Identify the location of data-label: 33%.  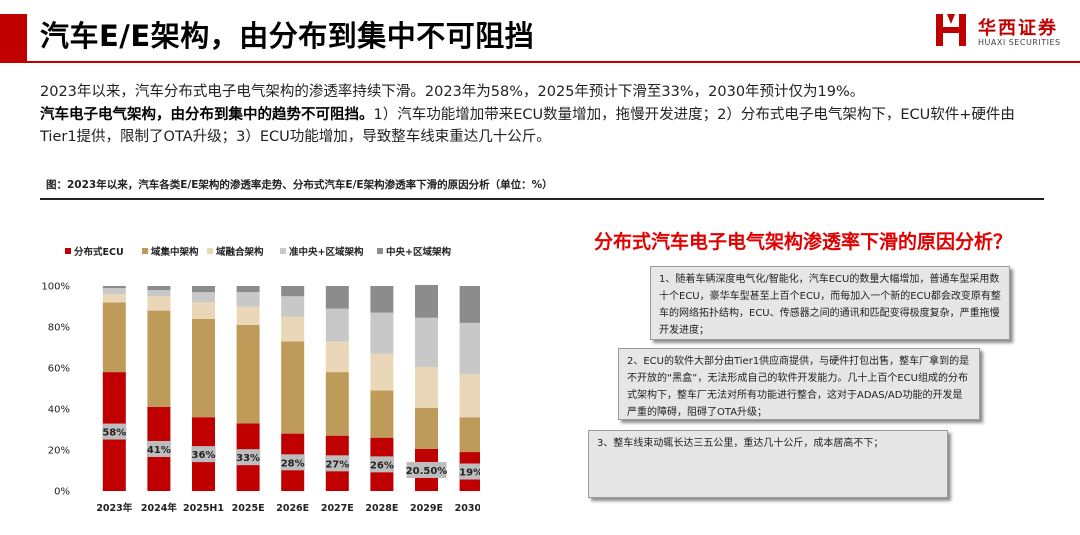
(248, 458).